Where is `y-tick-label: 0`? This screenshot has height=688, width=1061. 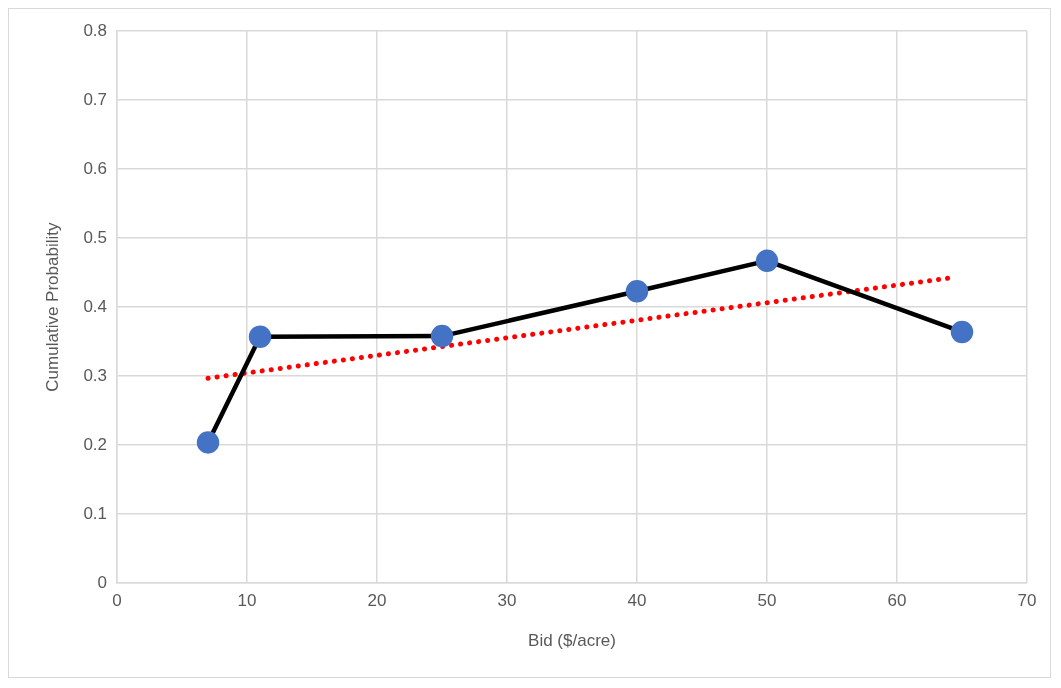
y-tick-label: 0 is located at coordinates (102, 582).